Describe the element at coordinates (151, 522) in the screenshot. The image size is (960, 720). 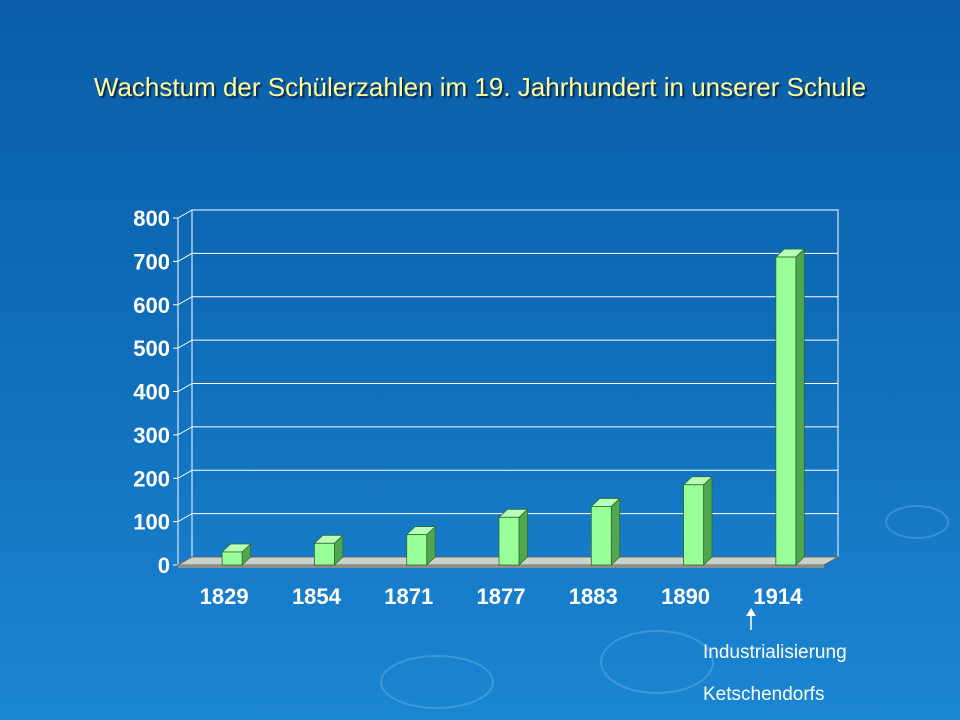
I see `y-tick-label: 100` at that location.